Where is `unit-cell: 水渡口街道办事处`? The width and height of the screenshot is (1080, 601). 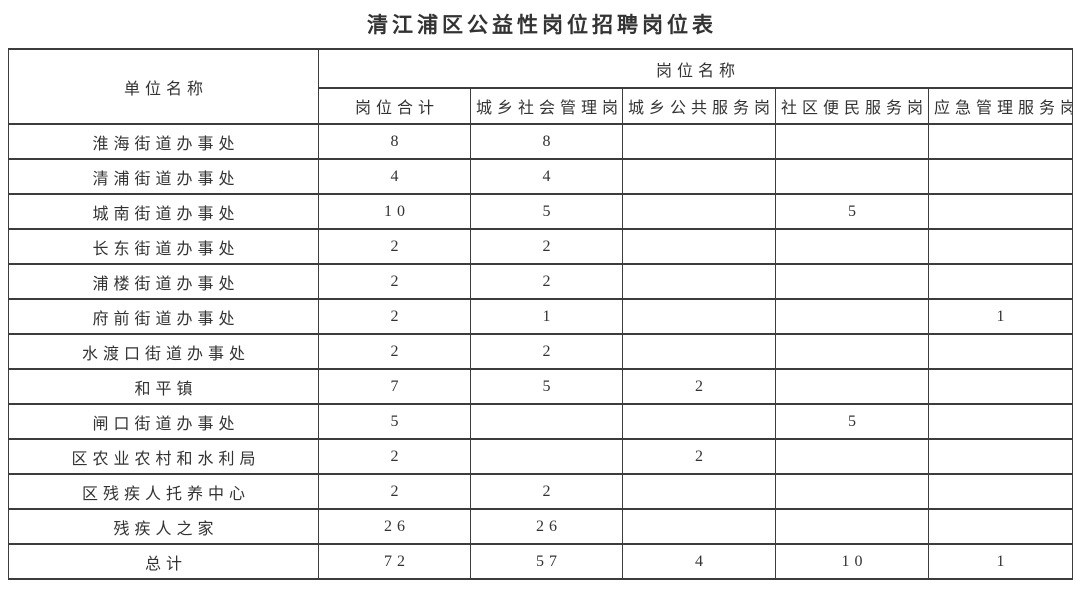 unit-cell: 水渡口街道办事处 is located at coordinates (163, 351).